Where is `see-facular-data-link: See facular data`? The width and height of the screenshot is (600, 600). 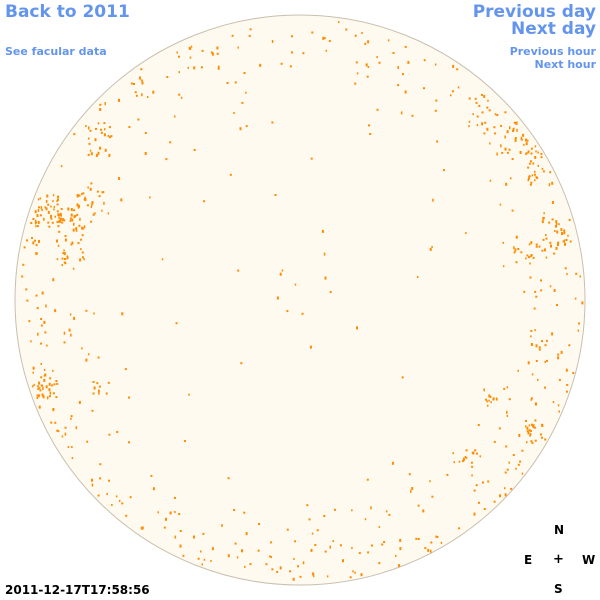 see-facular-data-link: See facular data is located at coordinates (56, 51).